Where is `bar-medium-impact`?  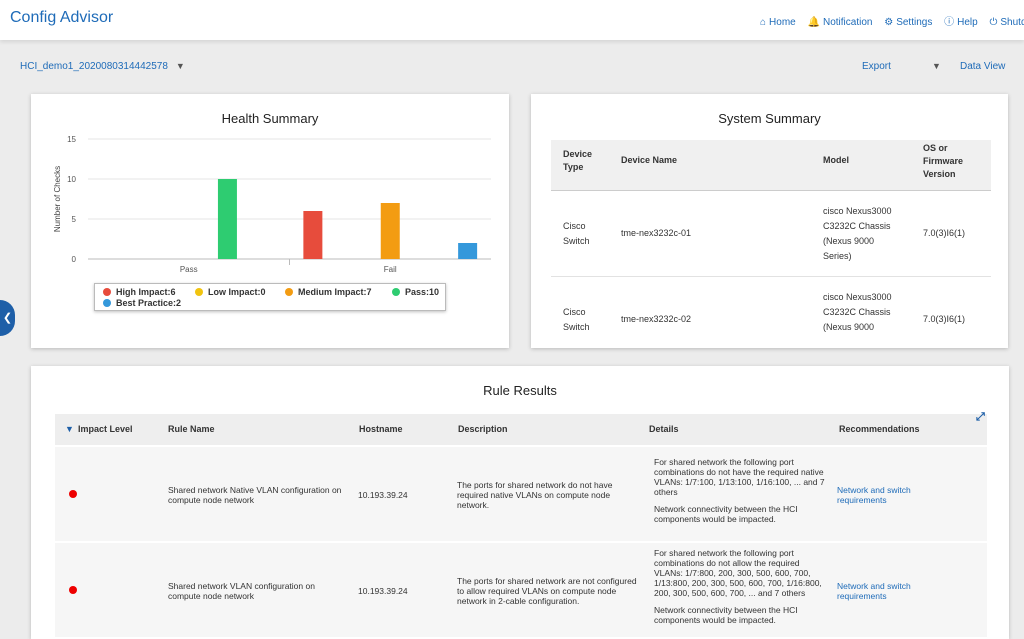 bar-medium-impact is located at coordinates (390, 231).